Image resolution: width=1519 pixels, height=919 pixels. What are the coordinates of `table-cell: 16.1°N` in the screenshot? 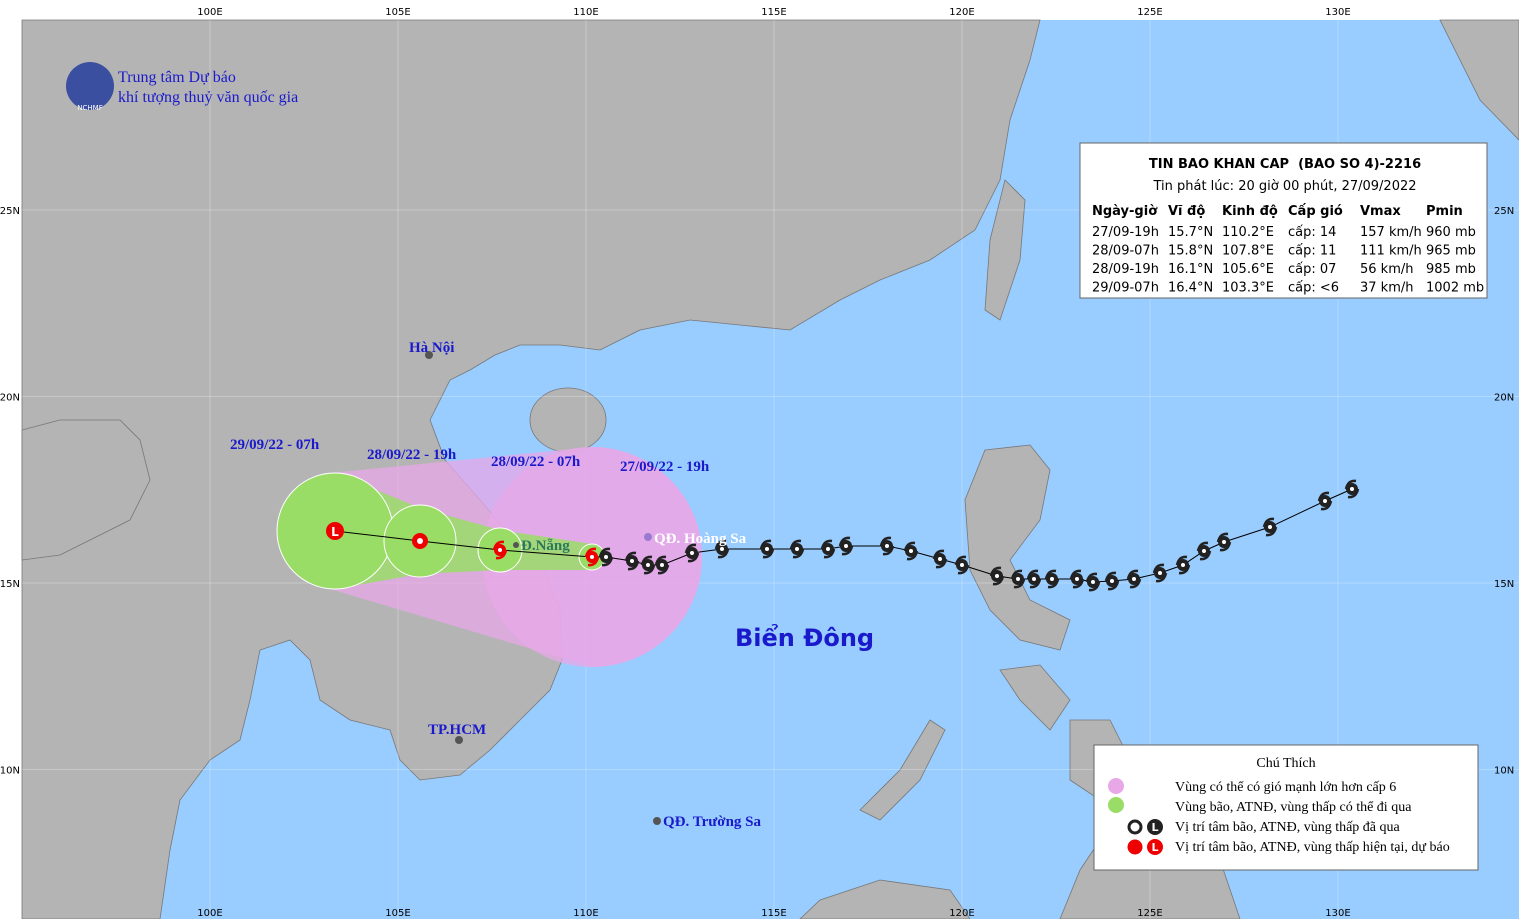 It's located at (1190, 269).